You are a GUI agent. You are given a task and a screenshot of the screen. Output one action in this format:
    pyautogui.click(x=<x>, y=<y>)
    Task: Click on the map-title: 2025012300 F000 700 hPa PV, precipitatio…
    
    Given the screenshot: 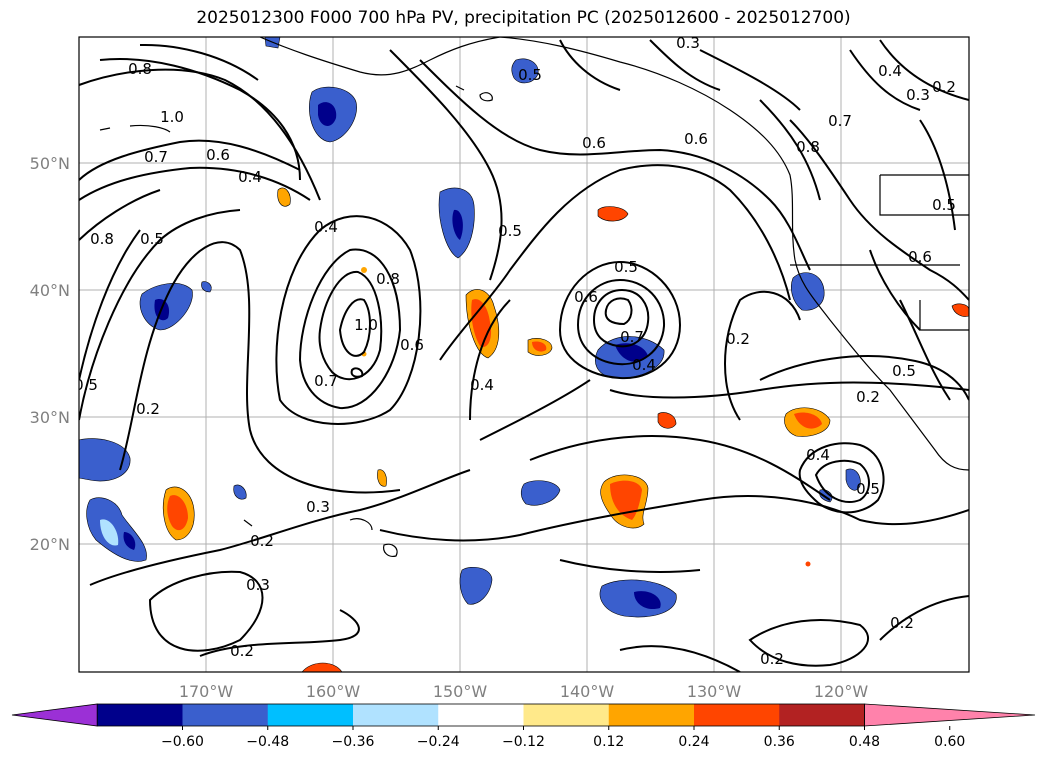 What is the action you would take?
    pyautogui.click(x=523, y=18)
    